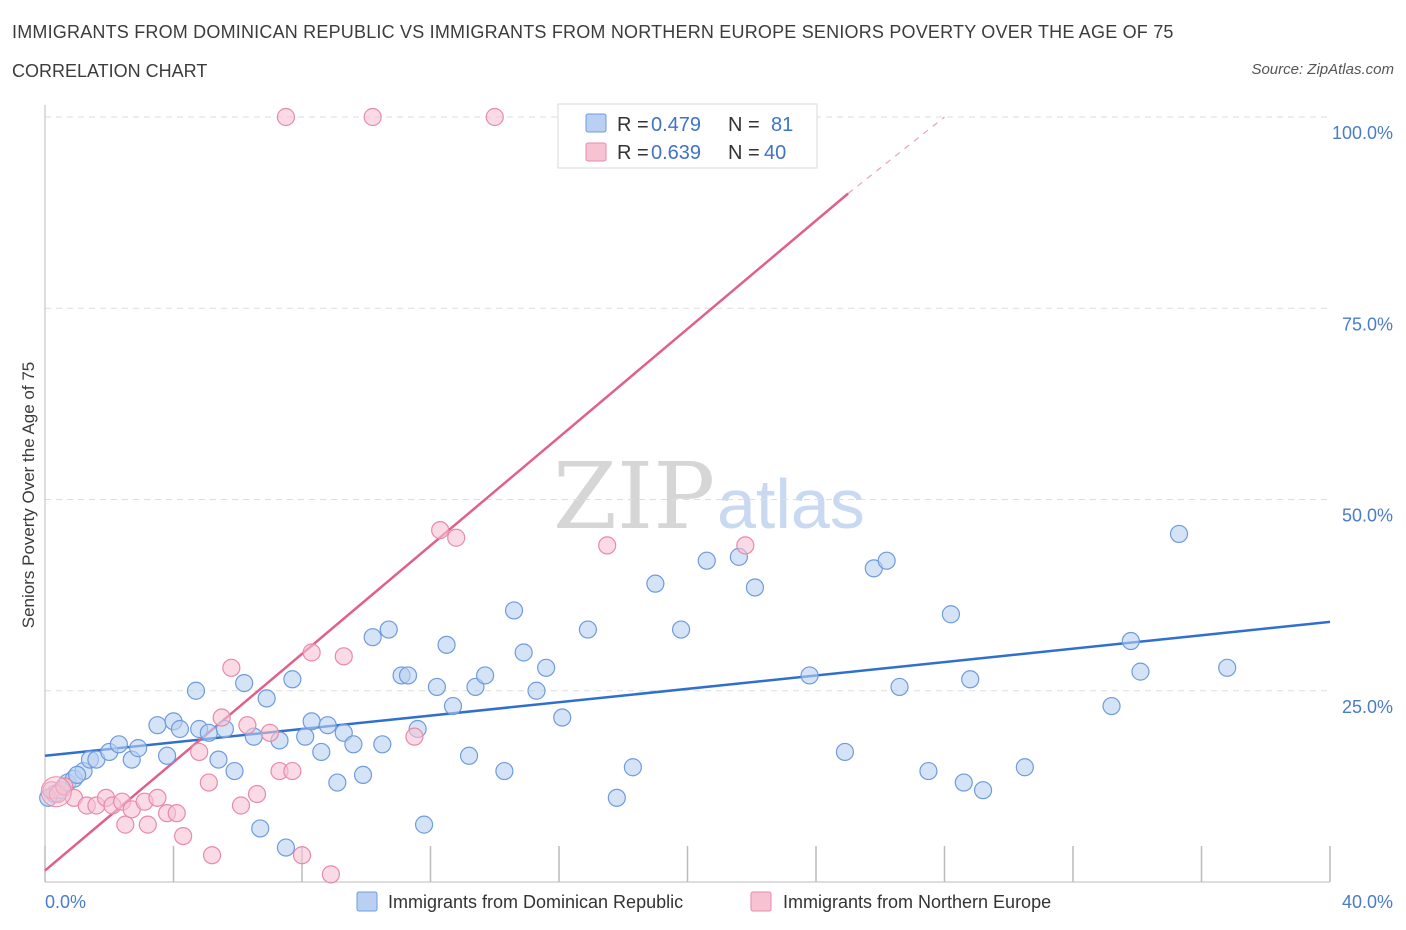  I want to click on legend-top: R = 0.479 N = 81 R = 0.639 N = 40, so click(687, 136).